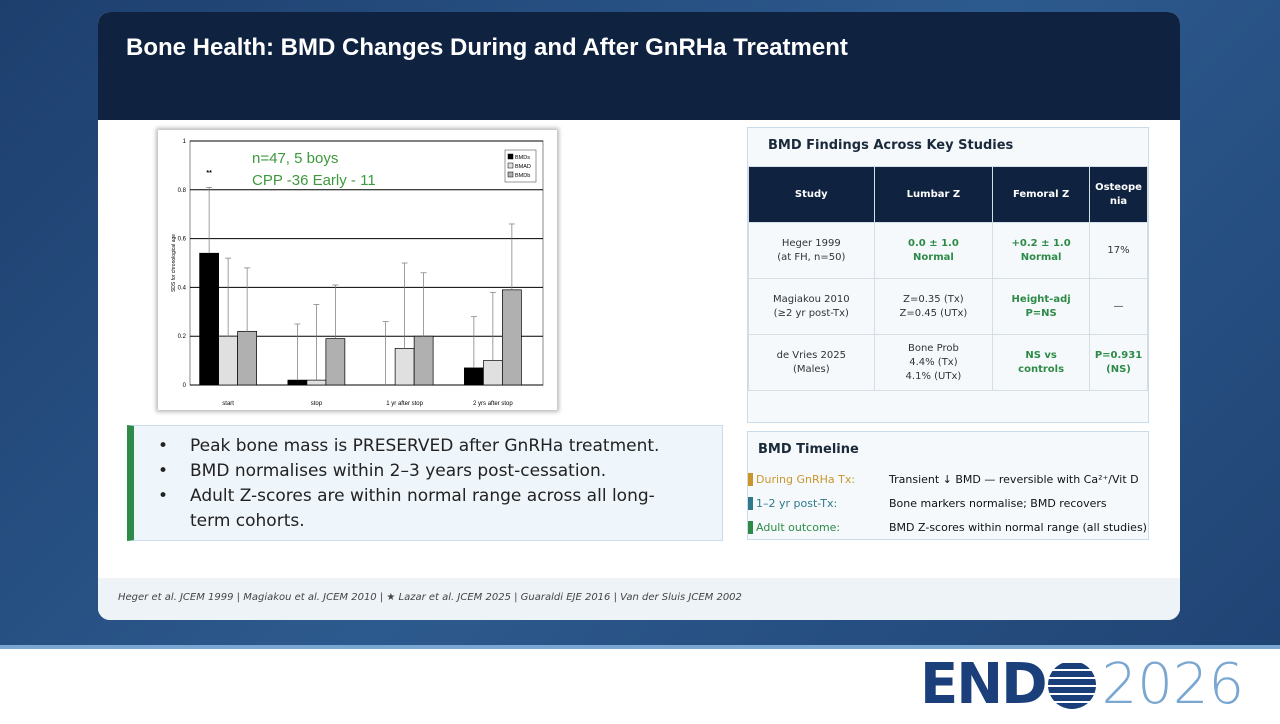  I want to click on table-cell: 0.0 ± 1.0 Normal, so click(933, 250).